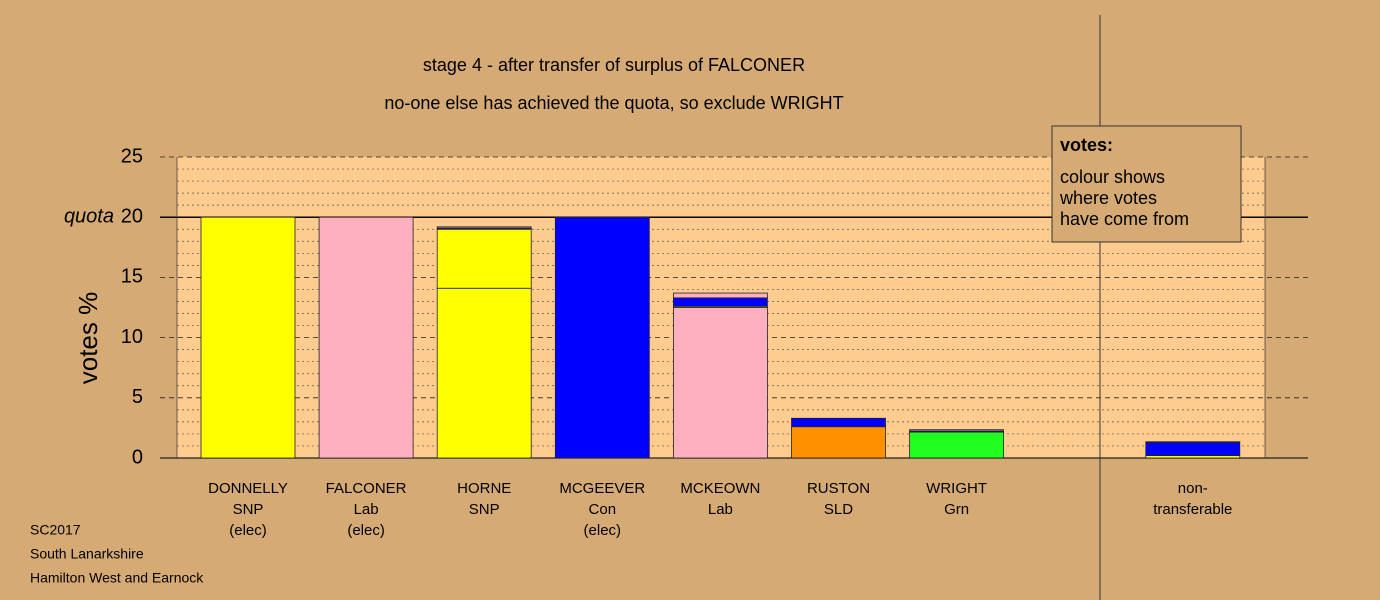  What do you see at coordinates (132, 216) in the screenshot?
I see `y-tick-label: 20` at bounding box center [132, 216].